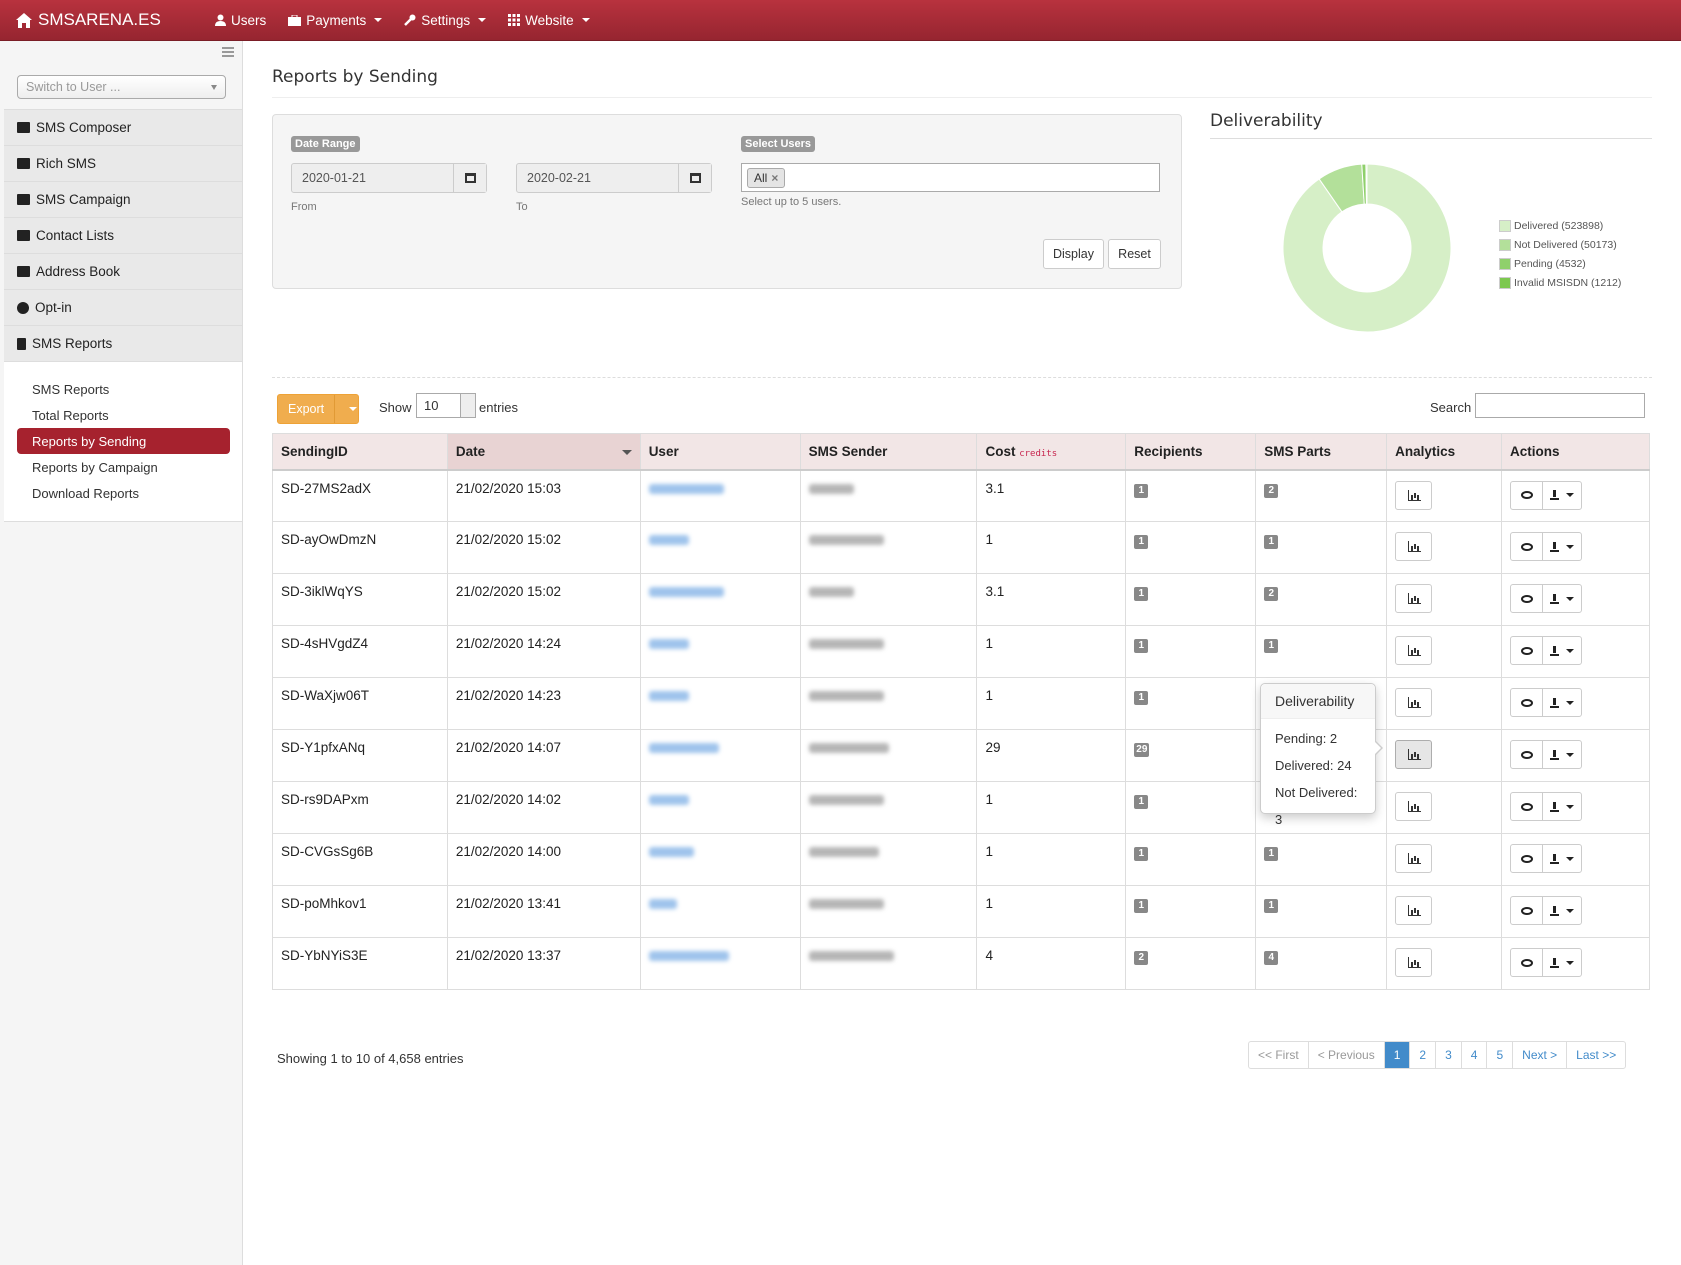 This screenshot has height=1265, width=1681. What do you see at coordinates (1448, 1055) in the screenshot?
I see `page-3: 3` at bounding box center [1448, 1055].